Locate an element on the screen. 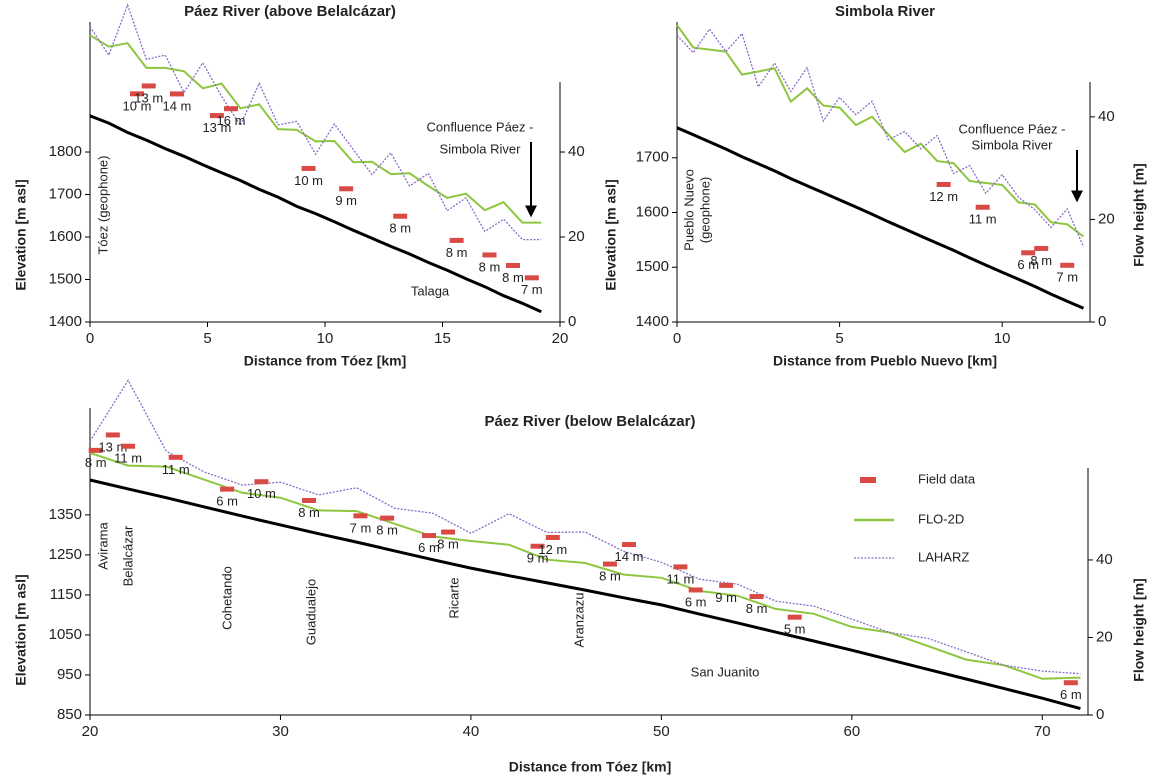 The height and width of the screenshot is (779, 1151). x-tick-label: 70 is located at coordinates (1042, 731).